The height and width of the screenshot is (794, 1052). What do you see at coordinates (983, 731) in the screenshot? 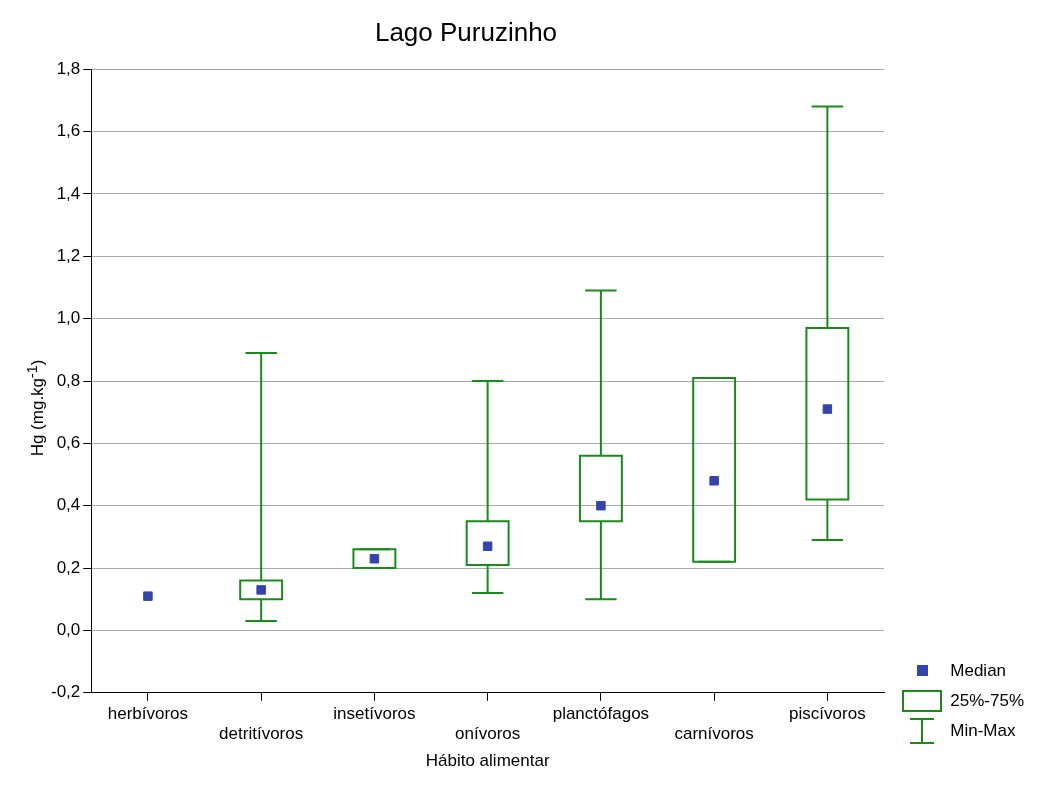
I see `text: Min-Max` at bounding box center [983, 731].